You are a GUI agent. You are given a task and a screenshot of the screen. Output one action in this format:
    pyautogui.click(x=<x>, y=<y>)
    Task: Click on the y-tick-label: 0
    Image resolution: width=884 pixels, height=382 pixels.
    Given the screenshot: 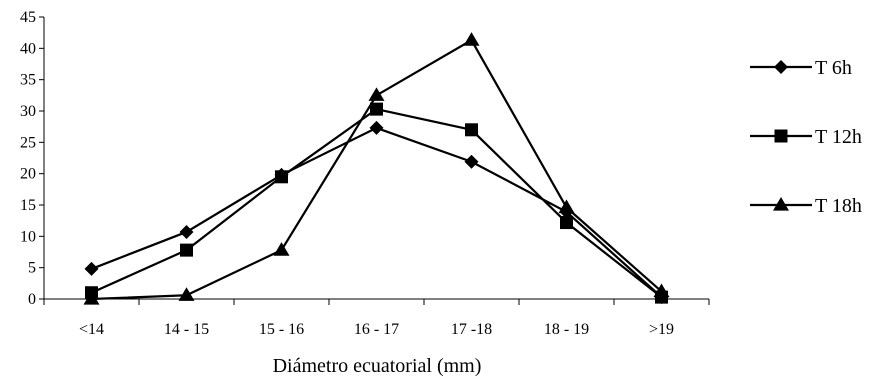 What is the action you would take?
    pyautogui.click(x=32, y=299)
    